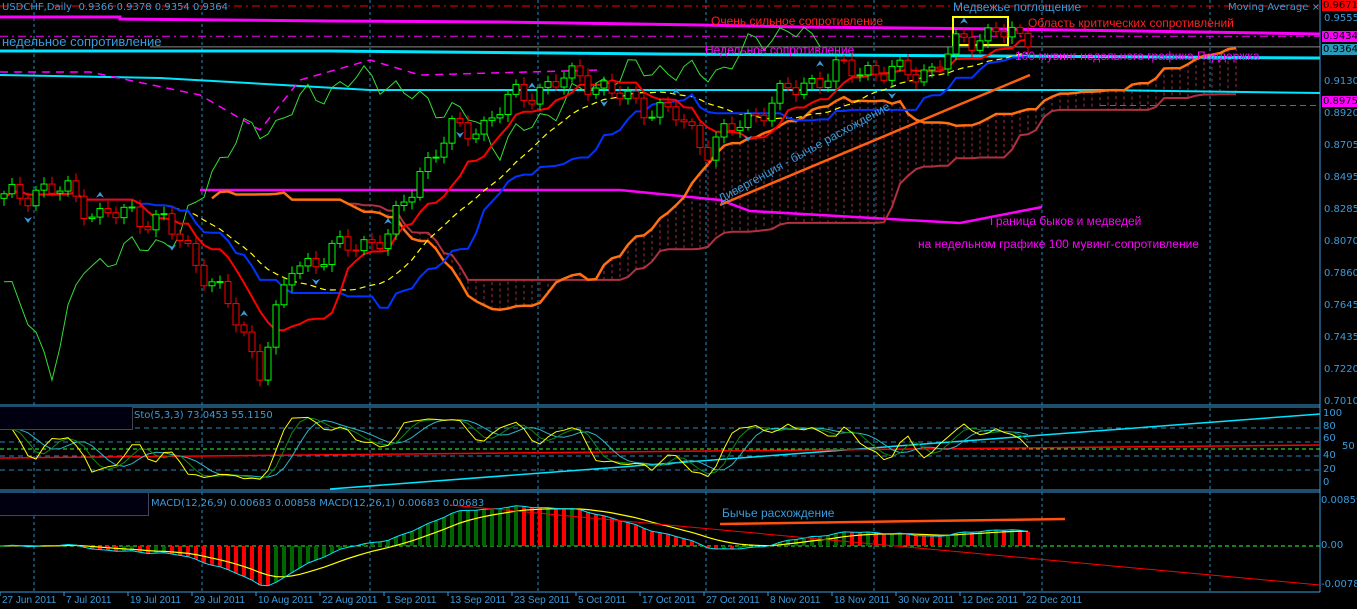 Image resolution: width=1357 pixels, height=609 pixels. I want to click on stoch-tick-label: 60, so click(1329, 438).